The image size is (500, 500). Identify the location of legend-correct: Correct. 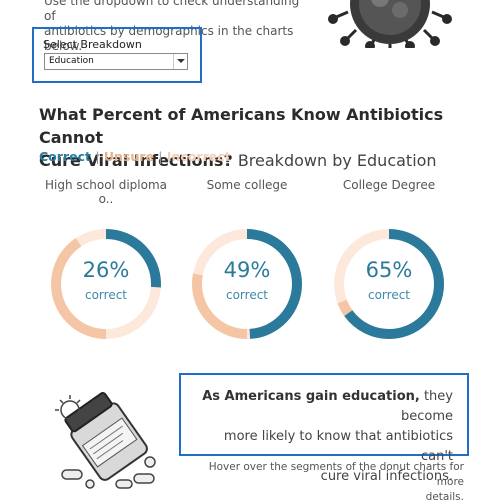
(65, 156).